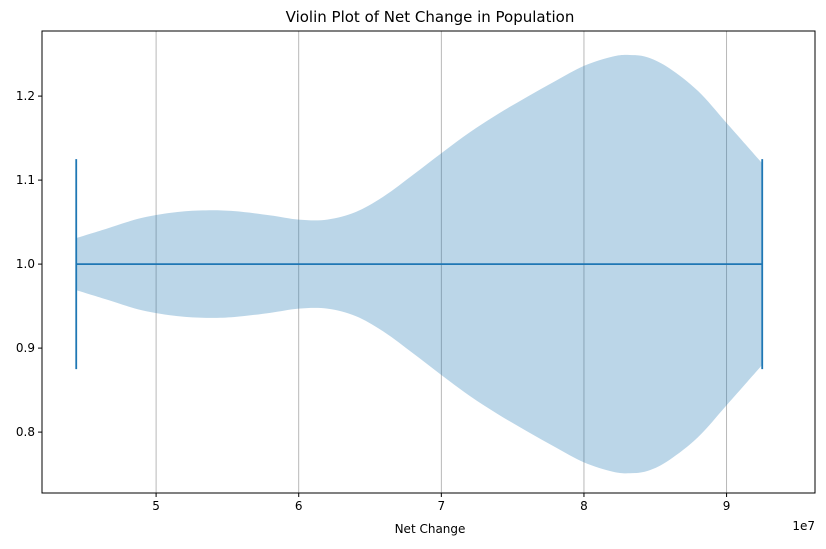 The width and height of the screenshot is (826, 549). I want to click on x-tick-label: 7, so click(442, 506).